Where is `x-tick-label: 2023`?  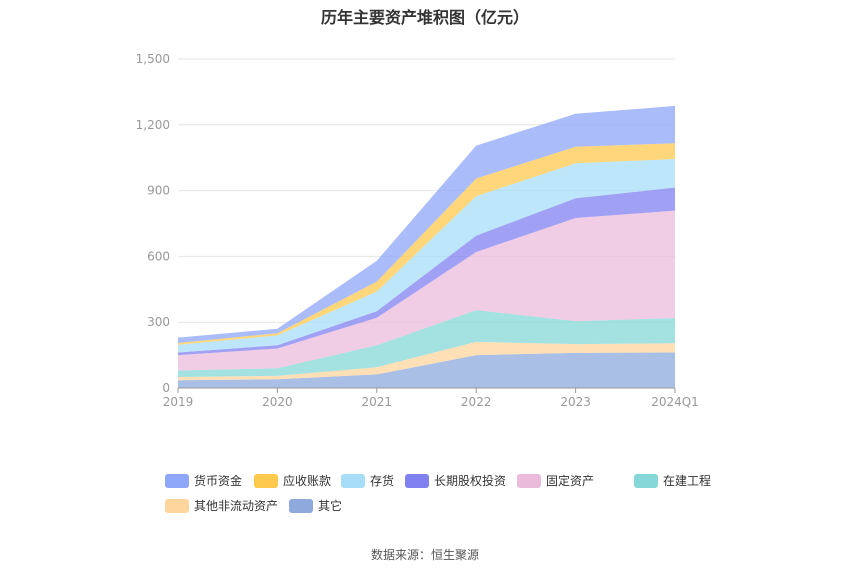 x-tick-label: 2023 is located at coordinates (575, 402).